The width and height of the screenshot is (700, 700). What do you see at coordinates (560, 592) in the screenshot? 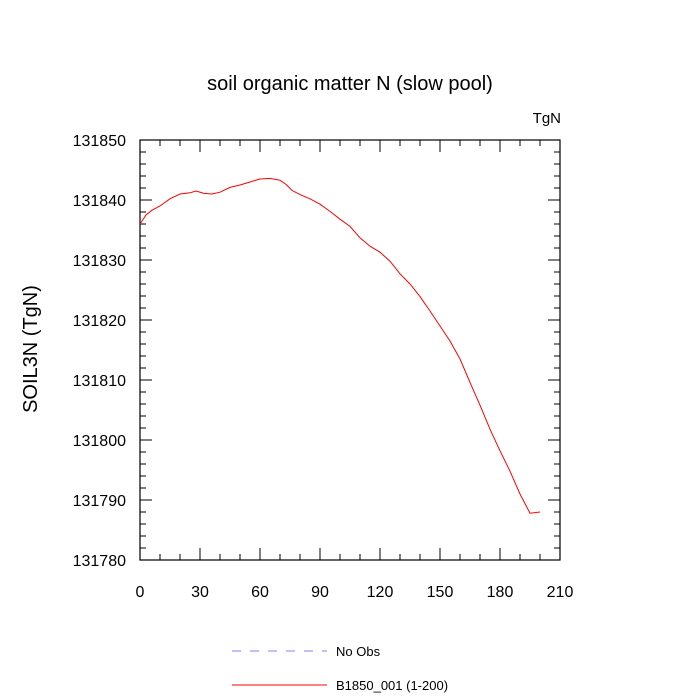
I see `x-tick-label: 210` at bounding box center [560, 592].